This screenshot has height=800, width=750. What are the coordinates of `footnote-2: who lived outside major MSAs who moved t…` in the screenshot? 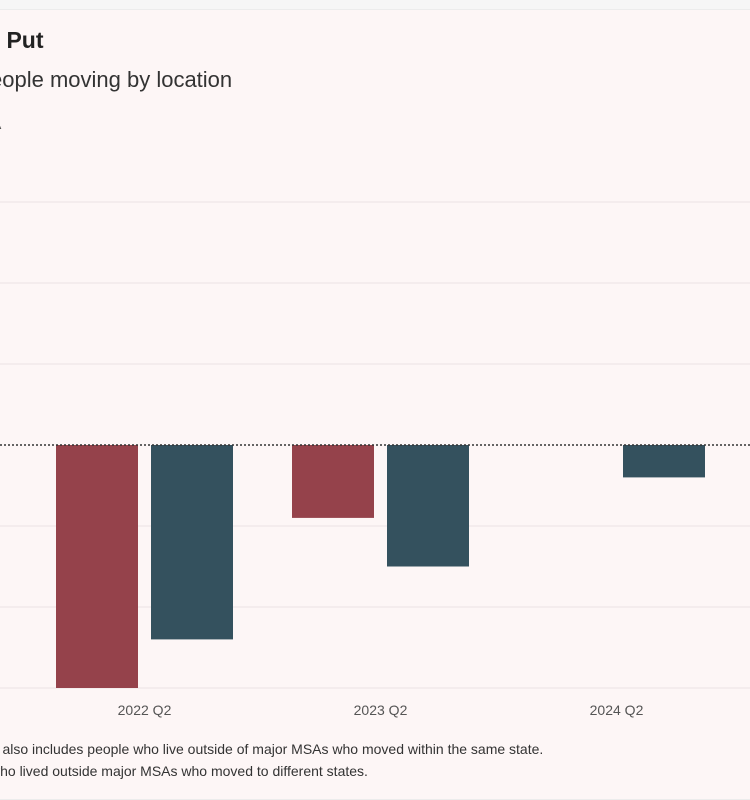 It's located at (184, 771).